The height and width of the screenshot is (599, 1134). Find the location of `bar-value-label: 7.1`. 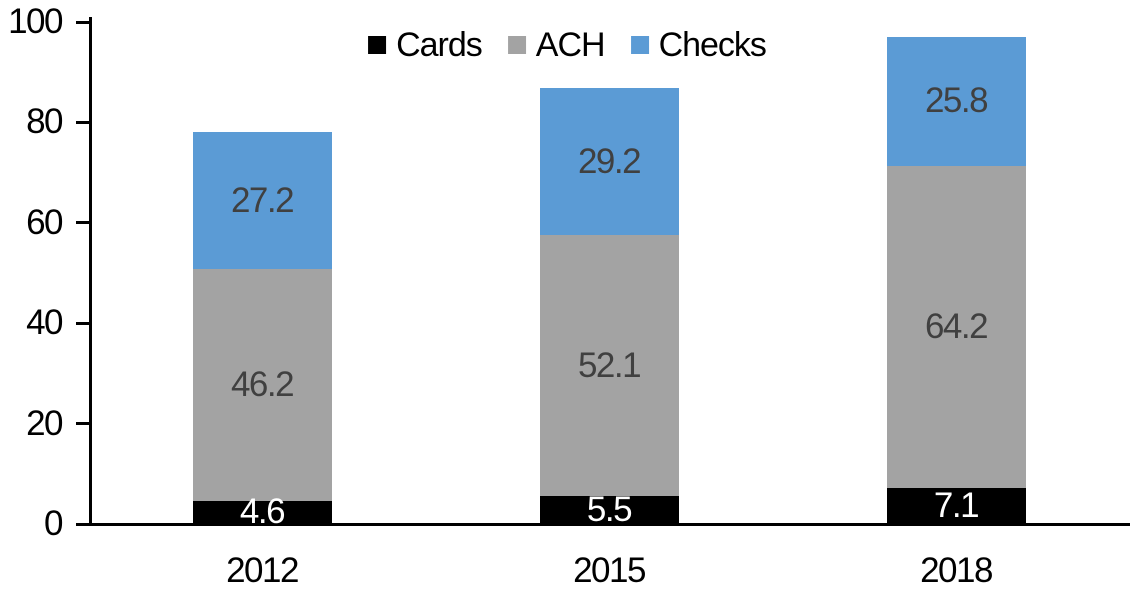

bar-value-label: 7.1 is located at coordinates (956, 506).